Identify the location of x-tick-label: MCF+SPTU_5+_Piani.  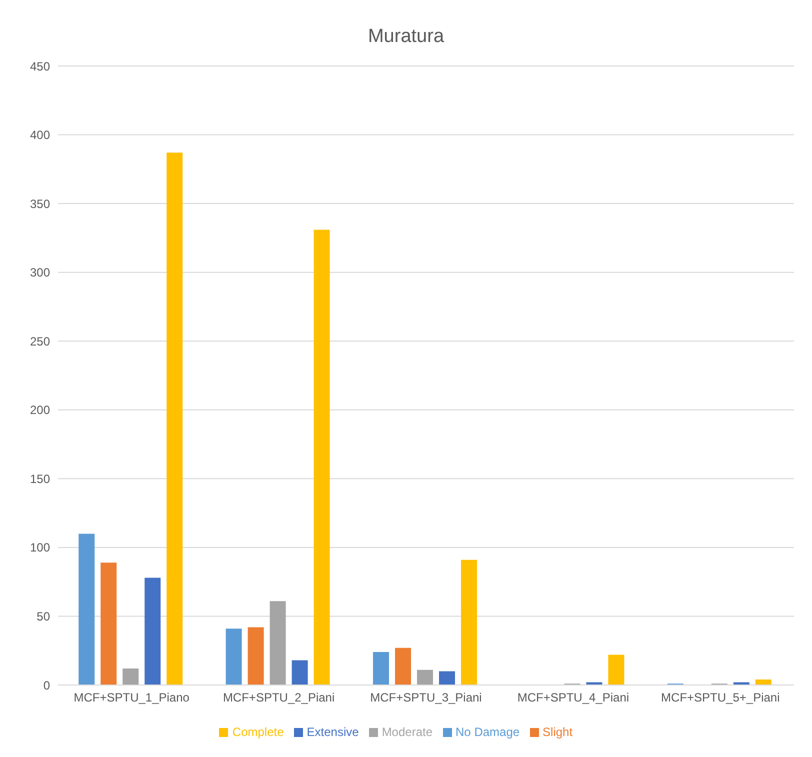
(720, 697).